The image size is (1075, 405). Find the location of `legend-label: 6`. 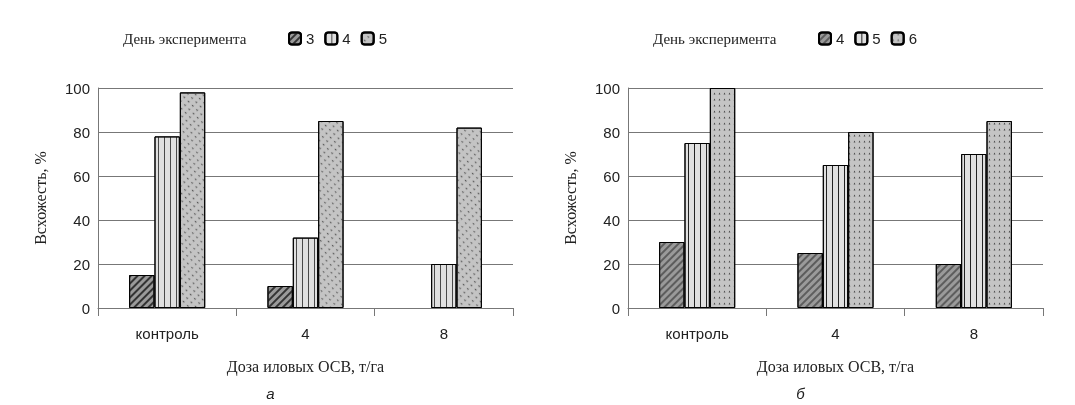

legend-label: 6 is located at coordinates (913, 38).